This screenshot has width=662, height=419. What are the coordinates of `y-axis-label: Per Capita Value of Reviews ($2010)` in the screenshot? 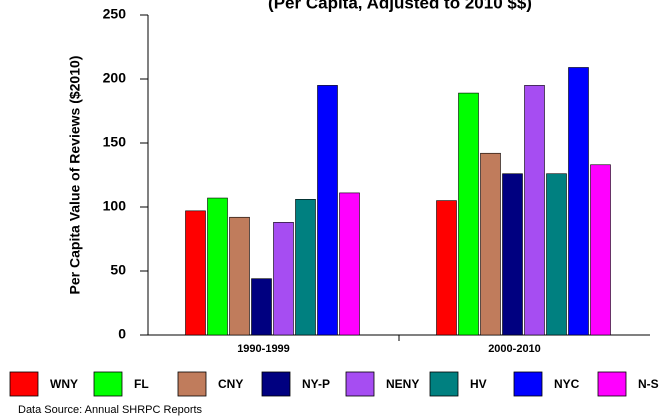 It's located at (75, 175).